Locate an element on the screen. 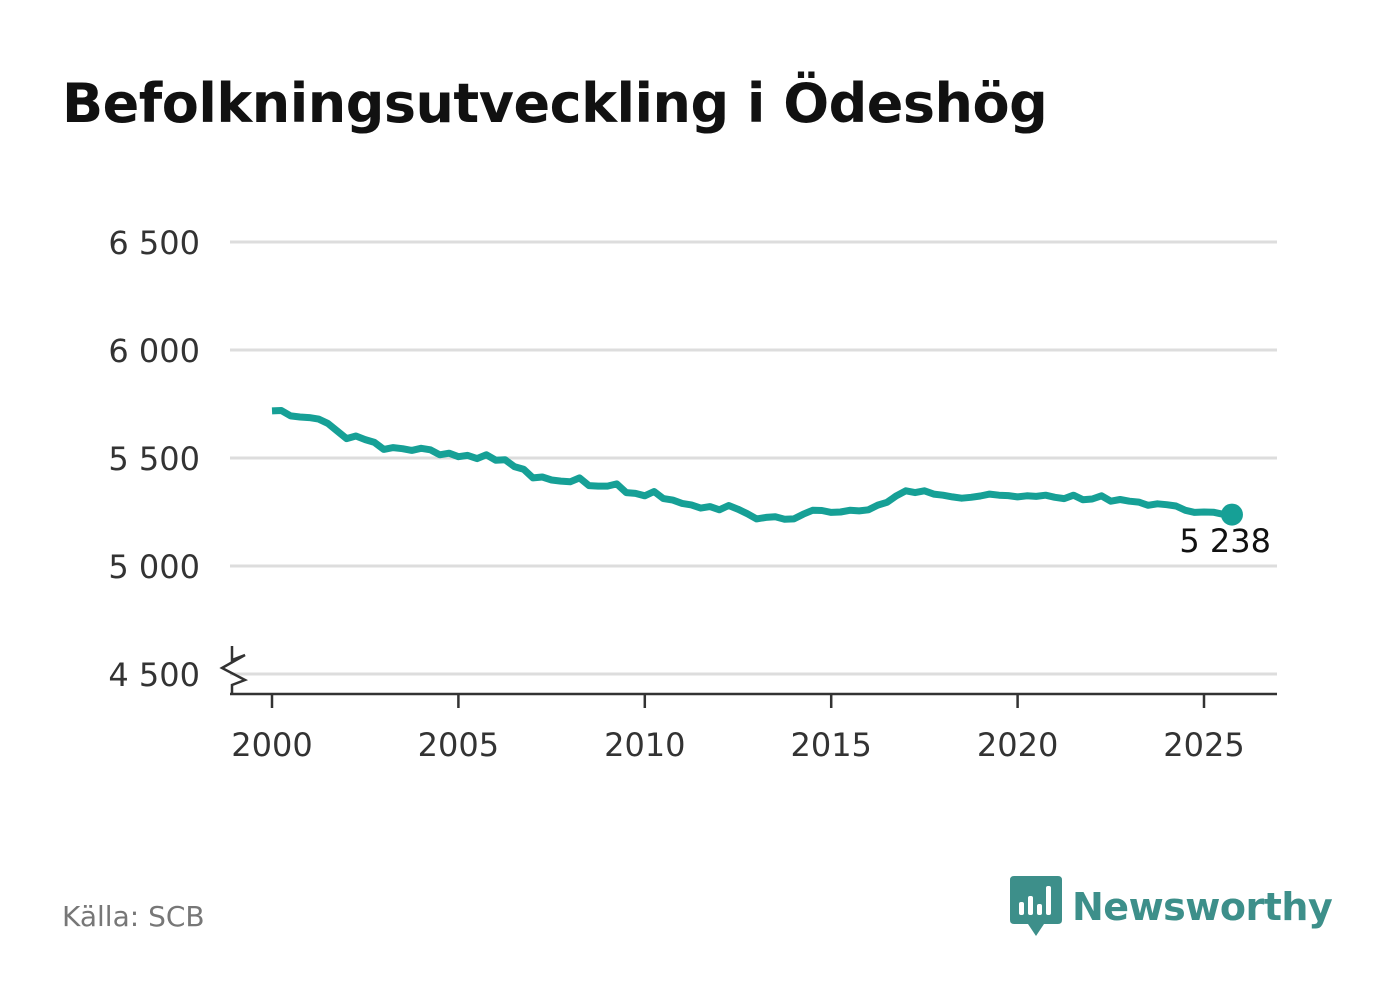 The image size is (1382, 999). x-tick-label: 2020 is located at coordinates (1017, 745).